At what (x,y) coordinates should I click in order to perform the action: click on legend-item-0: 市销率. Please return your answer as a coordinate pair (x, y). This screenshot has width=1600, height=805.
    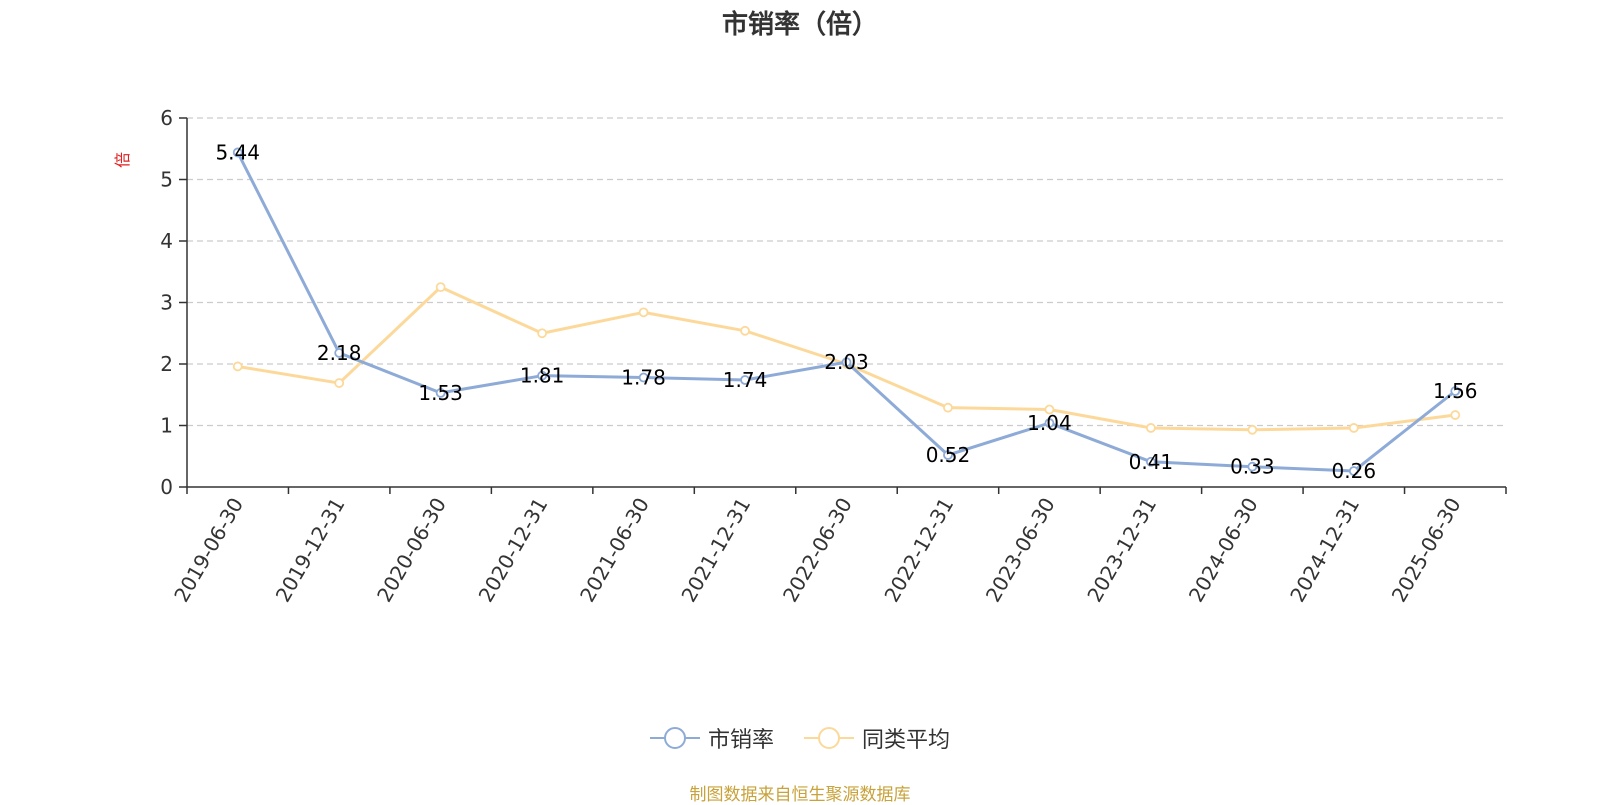
    Looking at the image, I should click on (711, 738).